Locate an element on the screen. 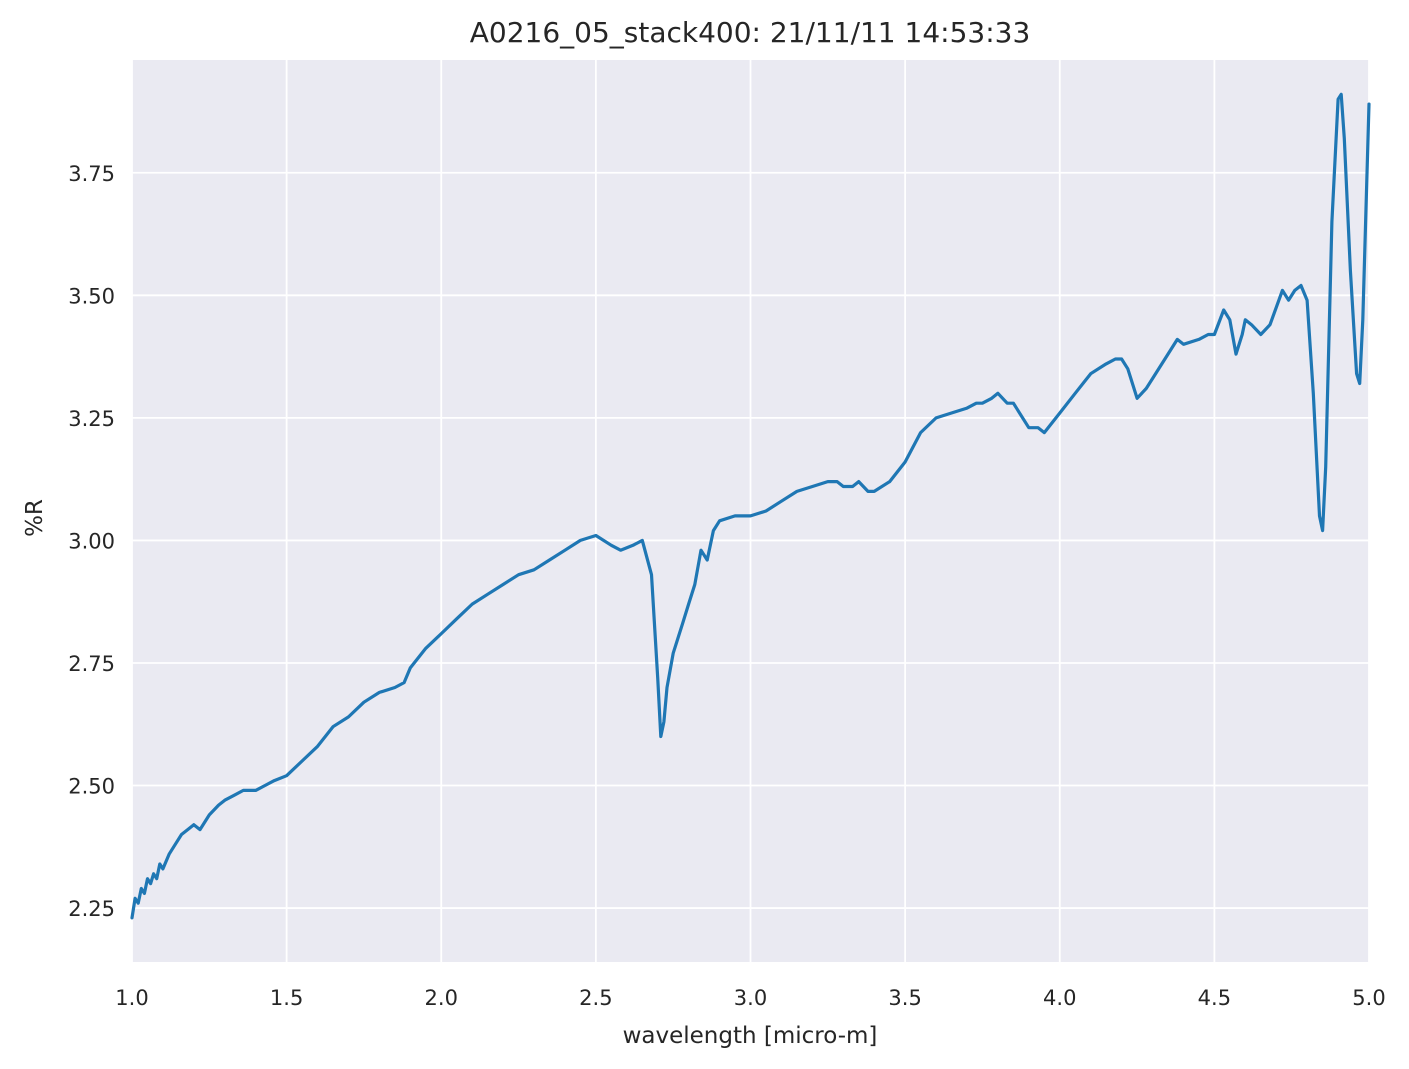 The height and width of the screenshot is (1069, 1409). y-tick-label: 3.00 is located at coordinates (91, 541).